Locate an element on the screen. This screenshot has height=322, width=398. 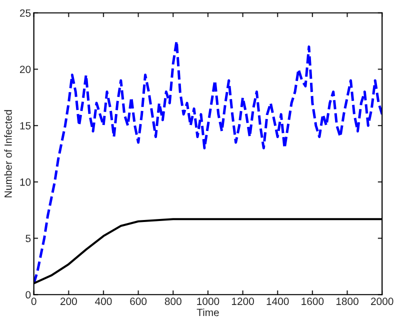
y-tick-label: 10 is located at coordinates (25, 182).